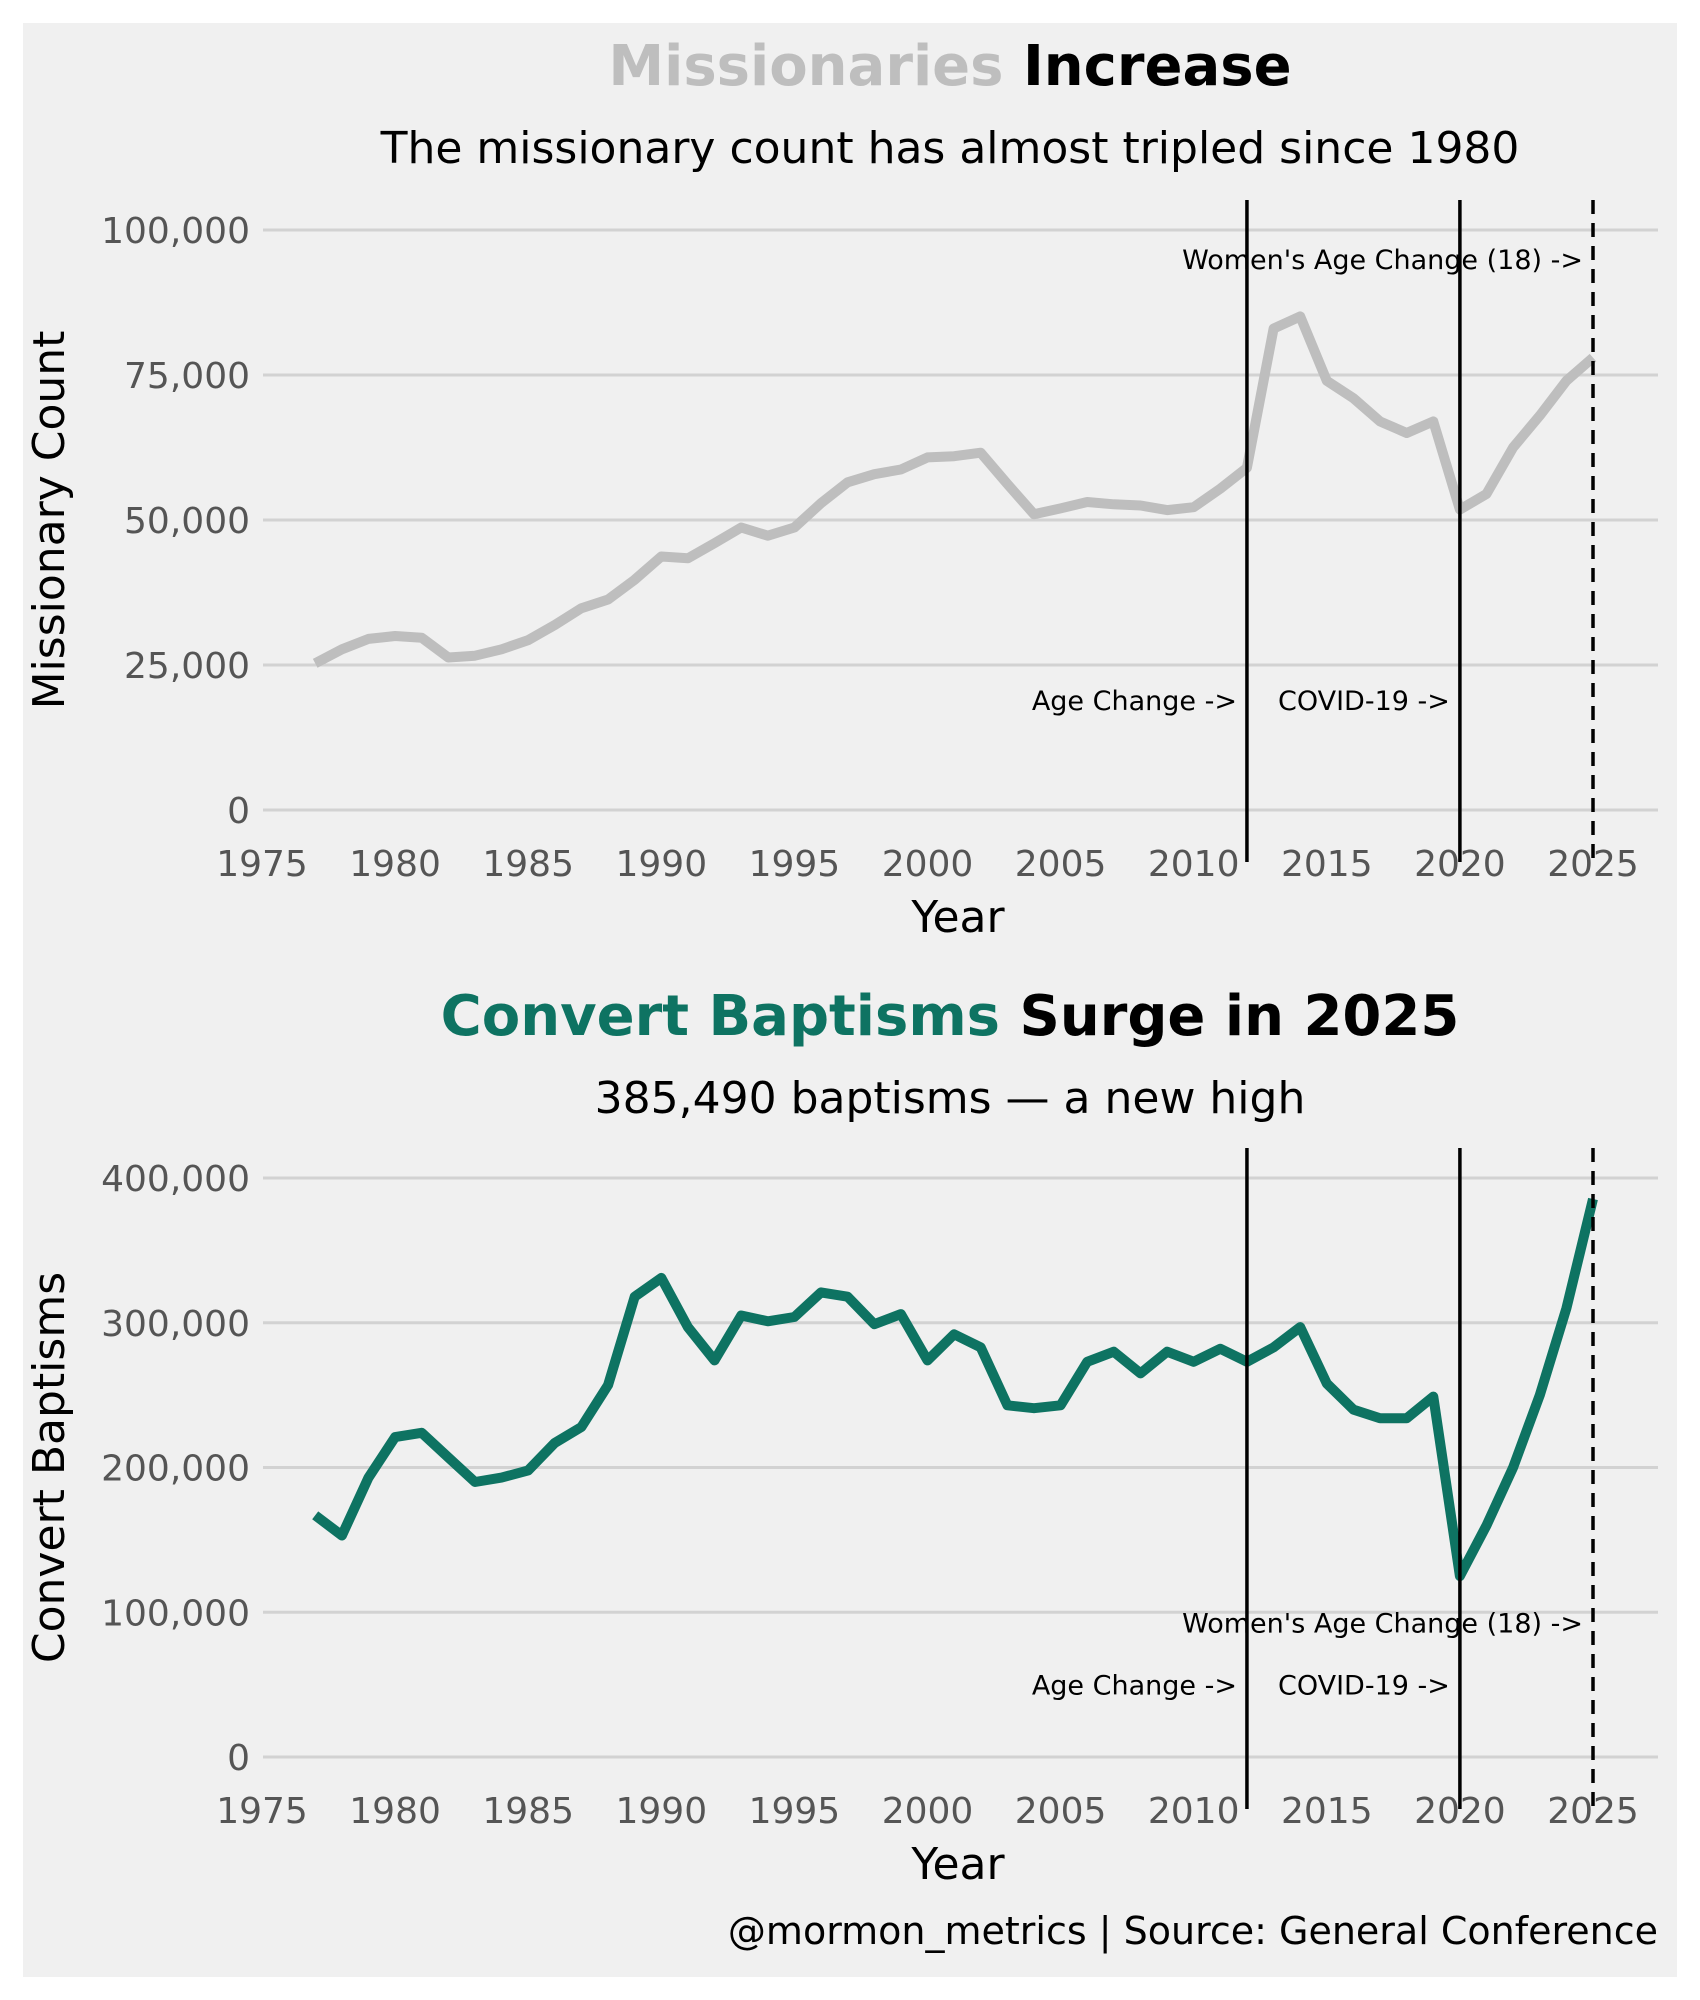 Image resolution: width=1700 pixels, height=2000 pixels. I want to click on y-tick-label: 75,000, so click(187, 376).